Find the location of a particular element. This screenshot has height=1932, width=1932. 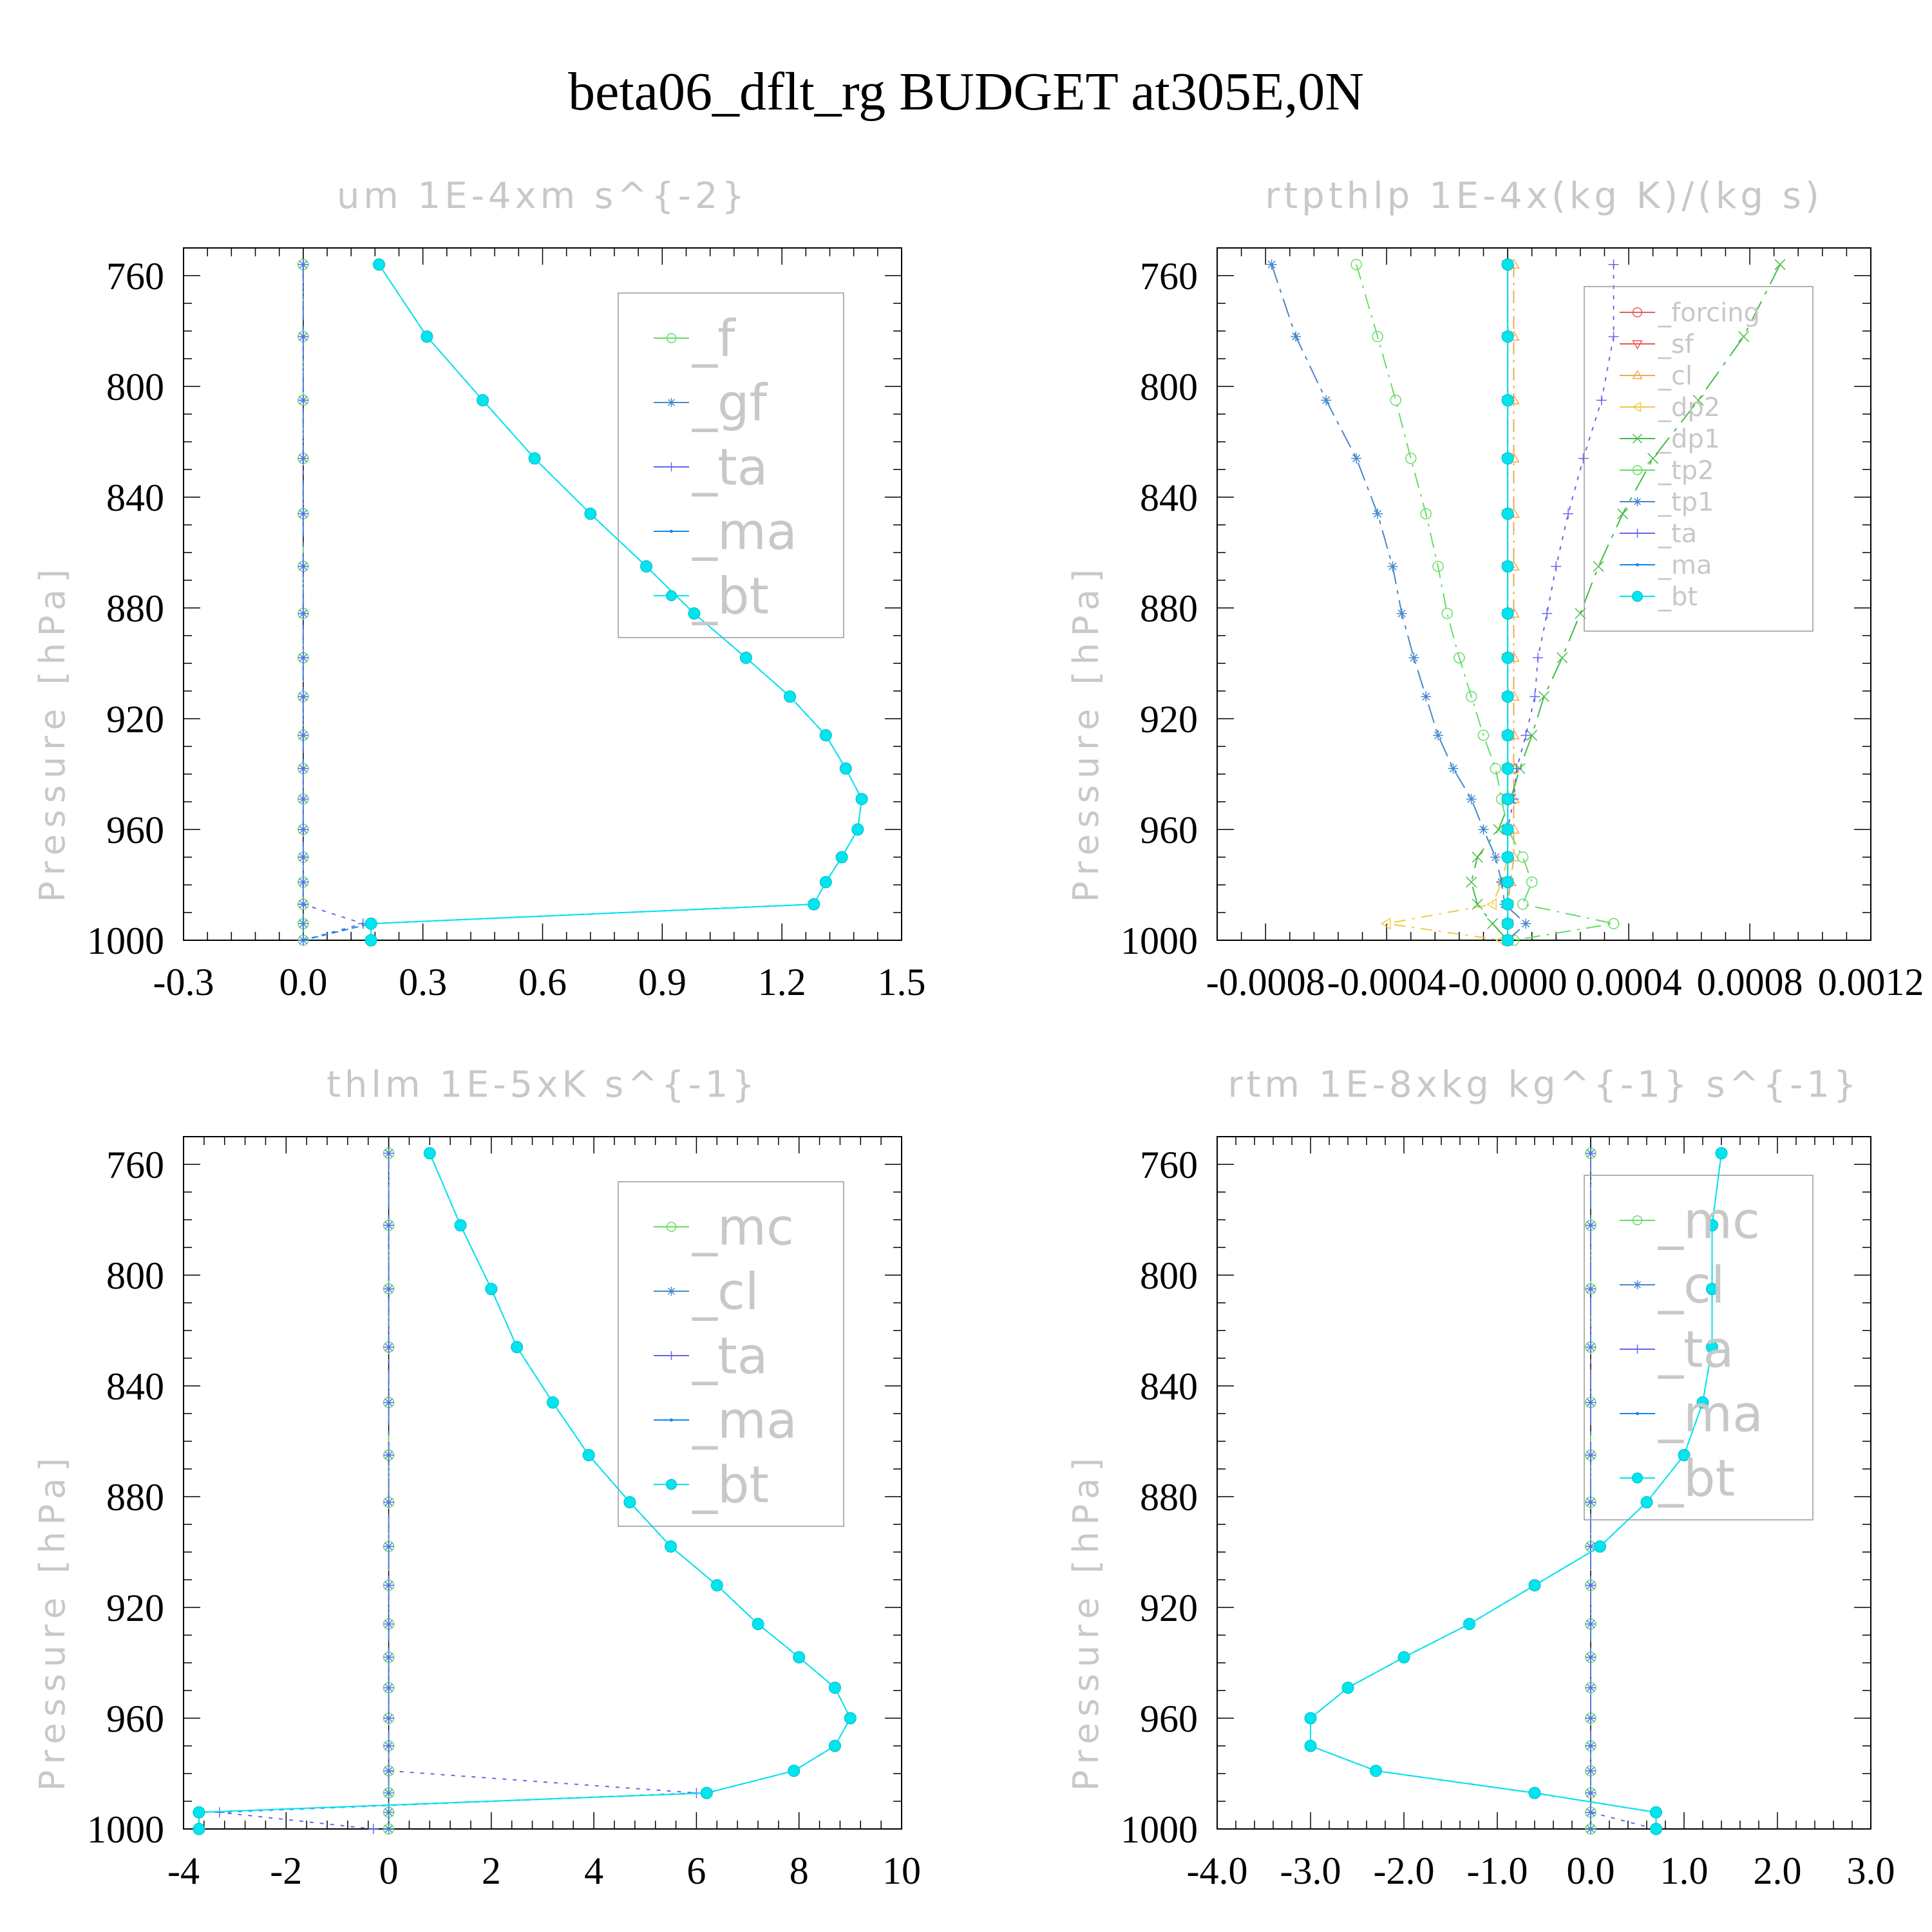

series-bt is located at coordinates (525, 1491).